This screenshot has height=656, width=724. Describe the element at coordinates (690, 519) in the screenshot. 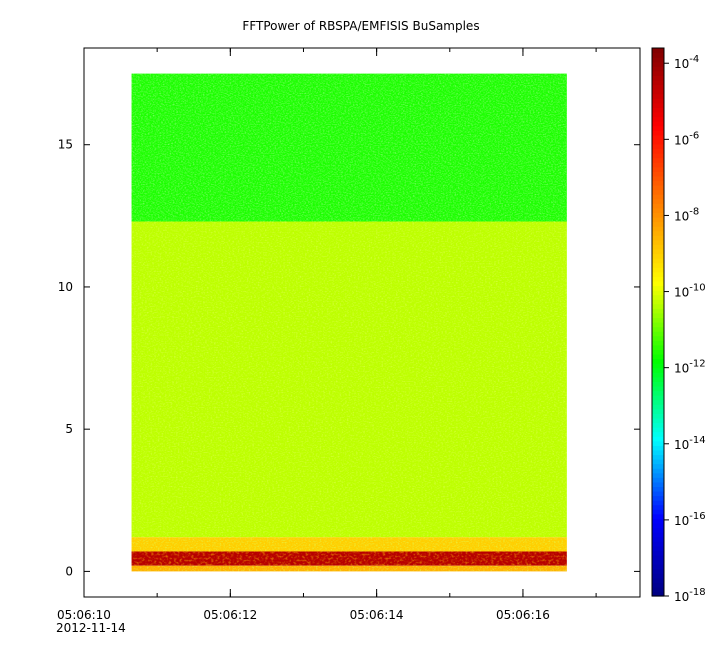

I see `colorbar-tick-label: 10-16` at that location.